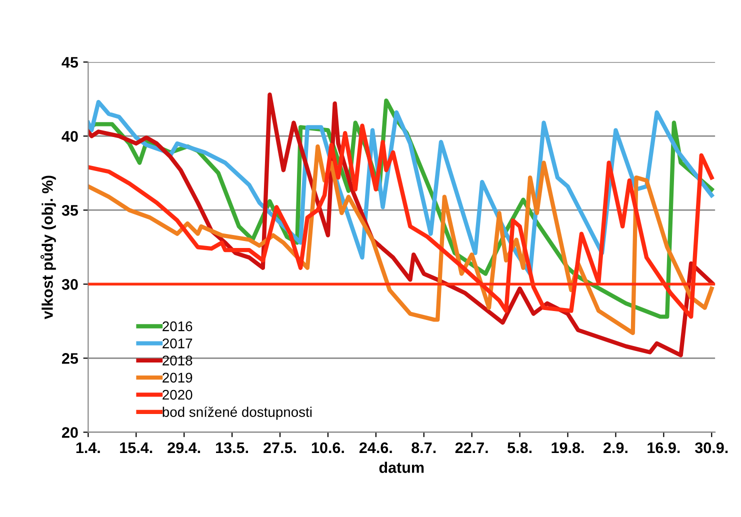 The image size is (741, 517). I want to click on legend-label: 2017, so click(177, 343).